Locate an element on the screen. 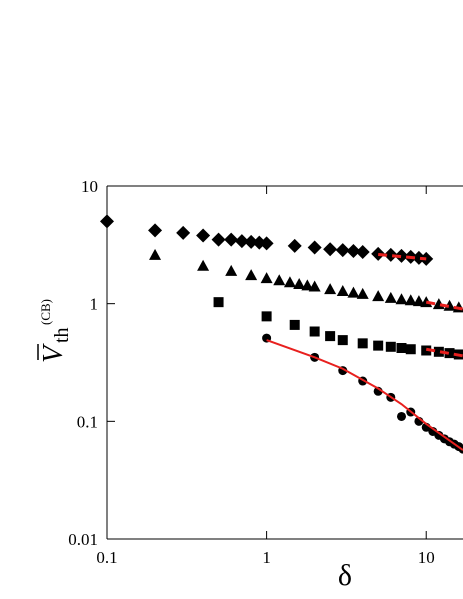  y-tick-label: 0.1 is located at coordinates (87, 421).